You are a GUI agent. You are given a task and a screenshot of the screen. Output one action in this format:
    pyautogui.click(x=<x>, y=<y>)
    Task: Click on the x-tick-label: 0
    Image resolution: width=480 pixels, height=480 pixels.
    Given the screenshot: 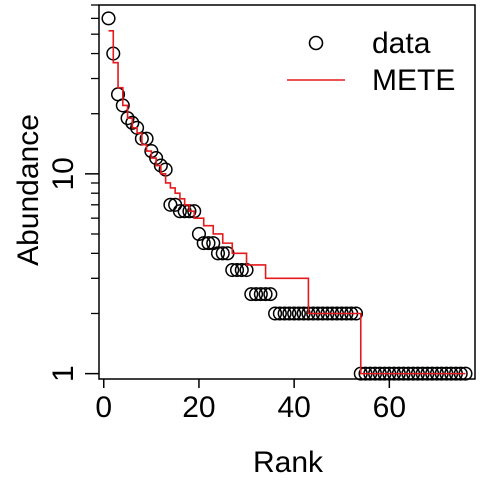 What is the action you would take?
    pyautogui.click(x=103, y=407)
    